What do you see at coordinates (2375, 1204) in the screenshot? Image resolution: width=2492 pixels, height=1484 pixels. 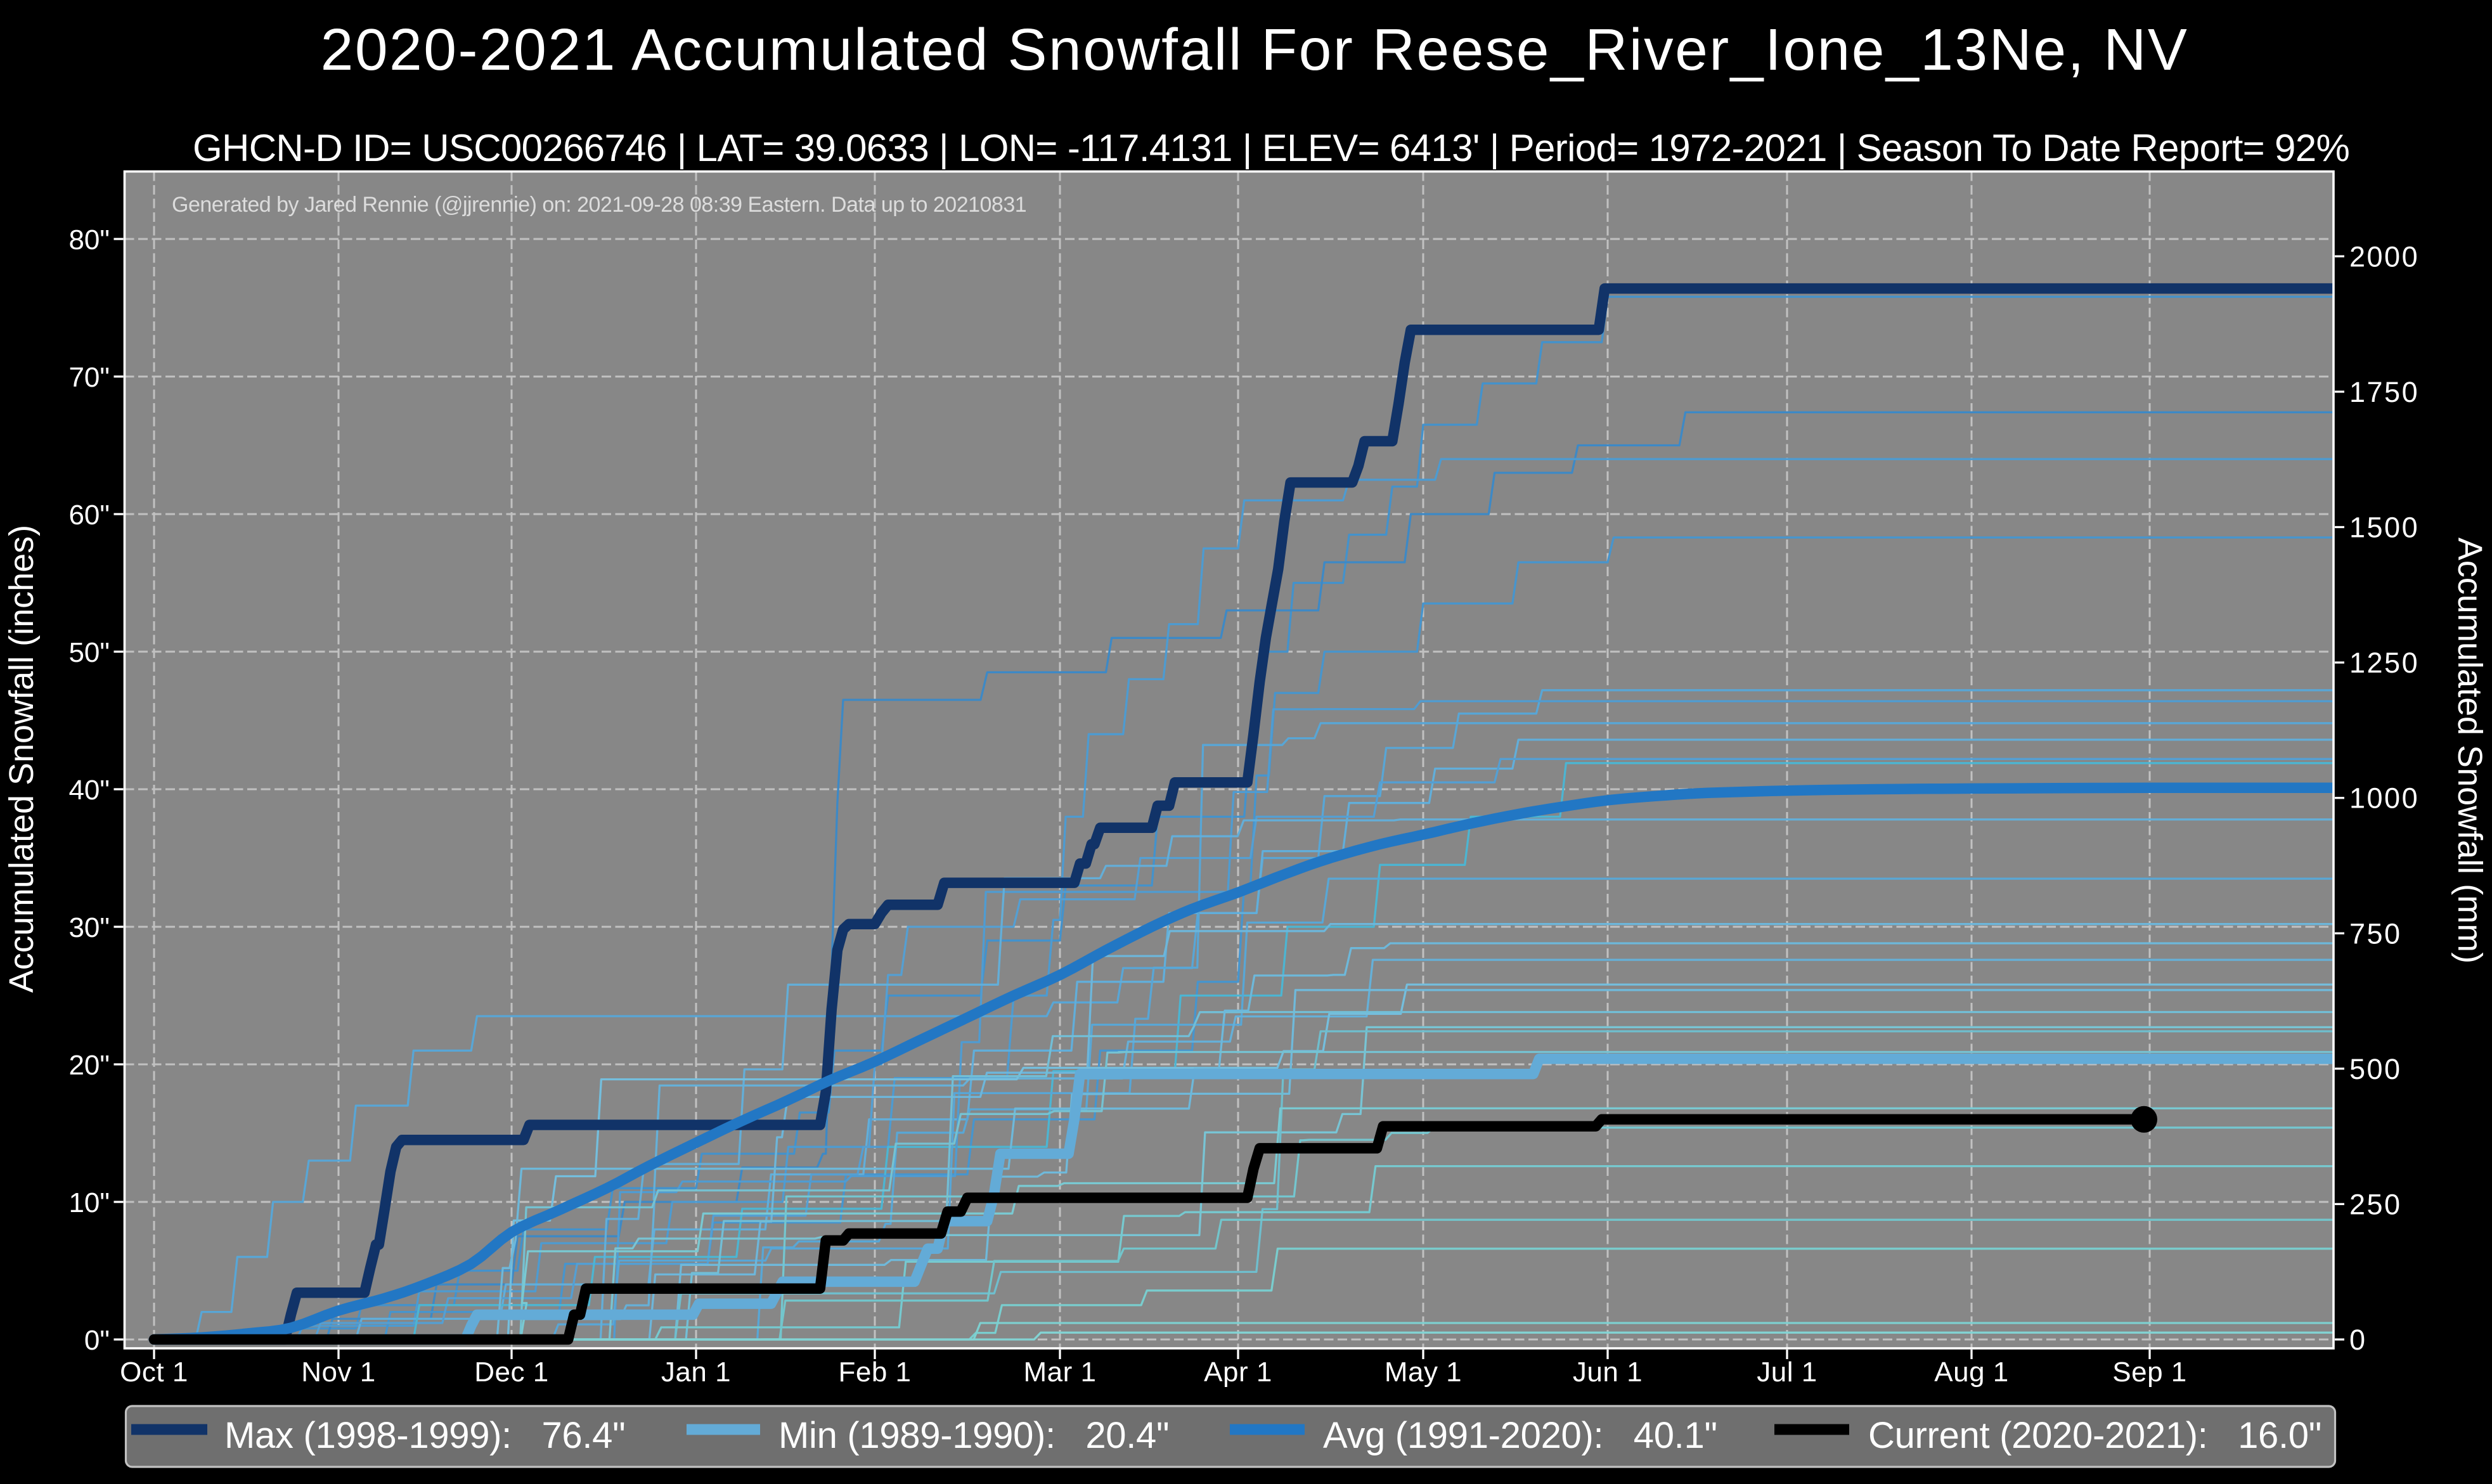 I see `svg-text: 250` at bounding box center [2375, 1204].